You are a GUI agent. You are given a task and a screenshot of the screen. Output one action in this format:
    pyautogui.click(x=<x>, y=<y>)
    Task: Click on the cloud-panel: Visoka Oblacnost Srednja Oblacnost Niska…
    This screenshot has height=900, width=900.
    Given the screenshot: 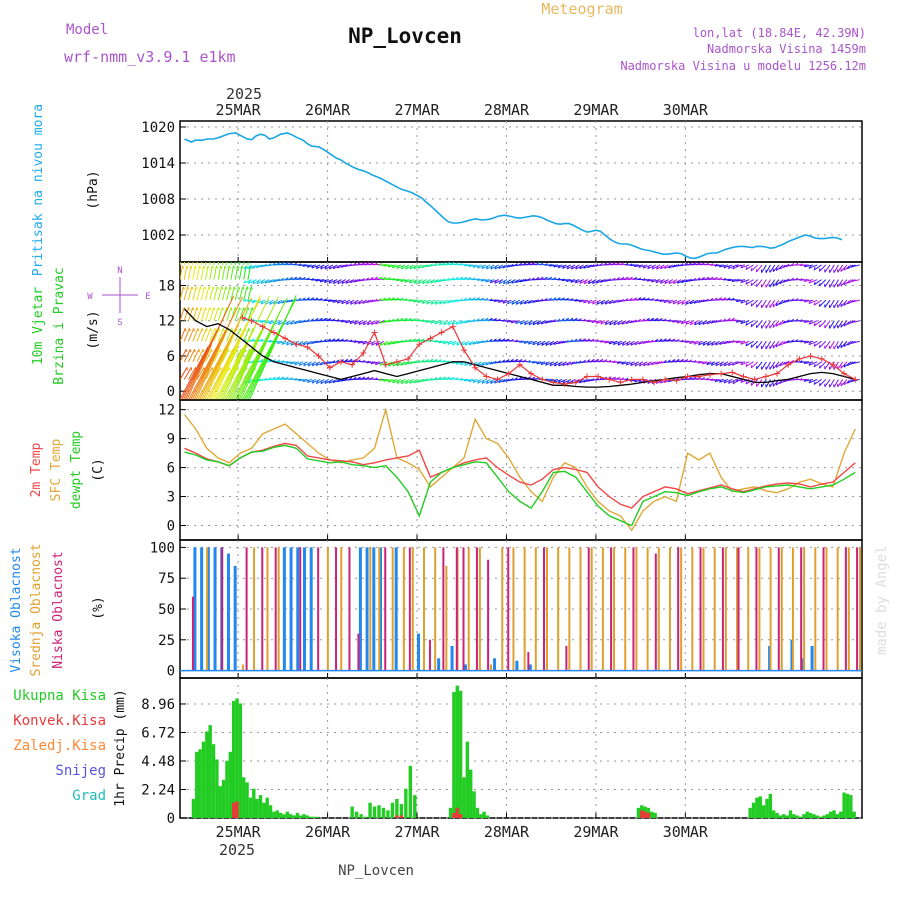 What is the action you would take?
    pyautogui.click(x=57, y=609)
    